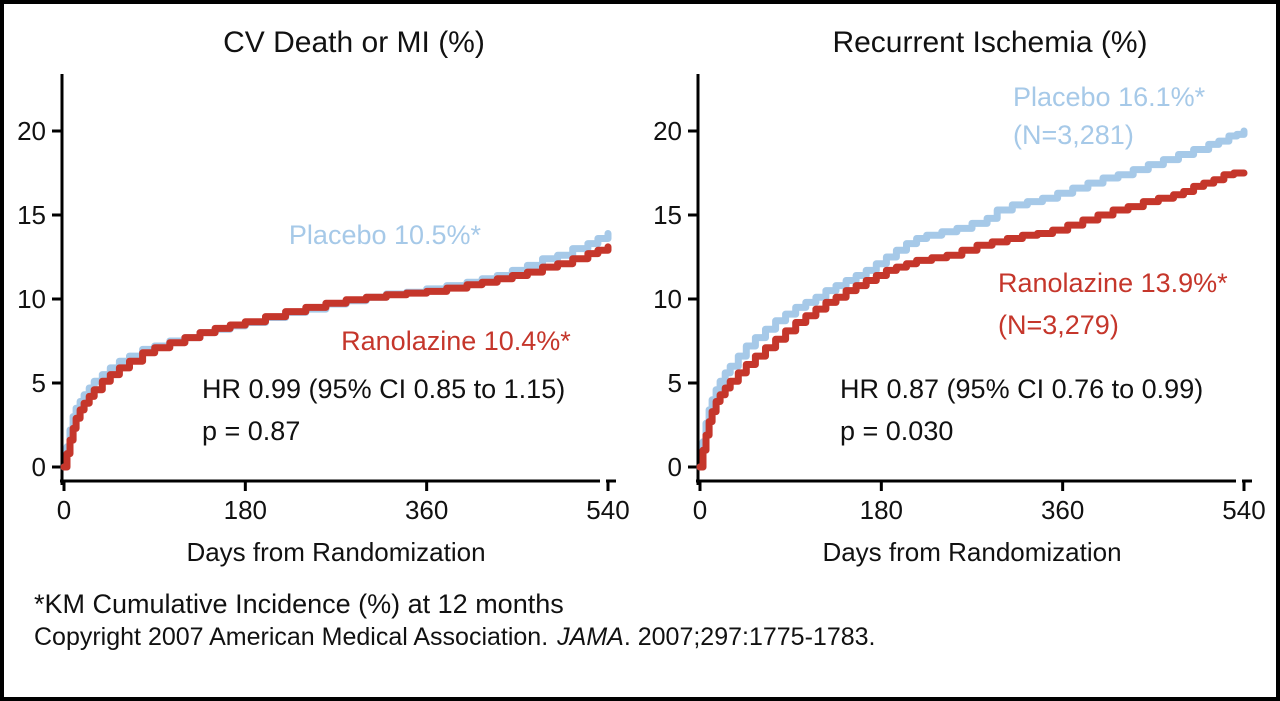 This screenshot has width=1280, height=701. What do you see at coordinates (1058, 325) in the screenshot?
I see `ranolazine-n-label: (N=3,279)` at bounding box center [1058, 325].